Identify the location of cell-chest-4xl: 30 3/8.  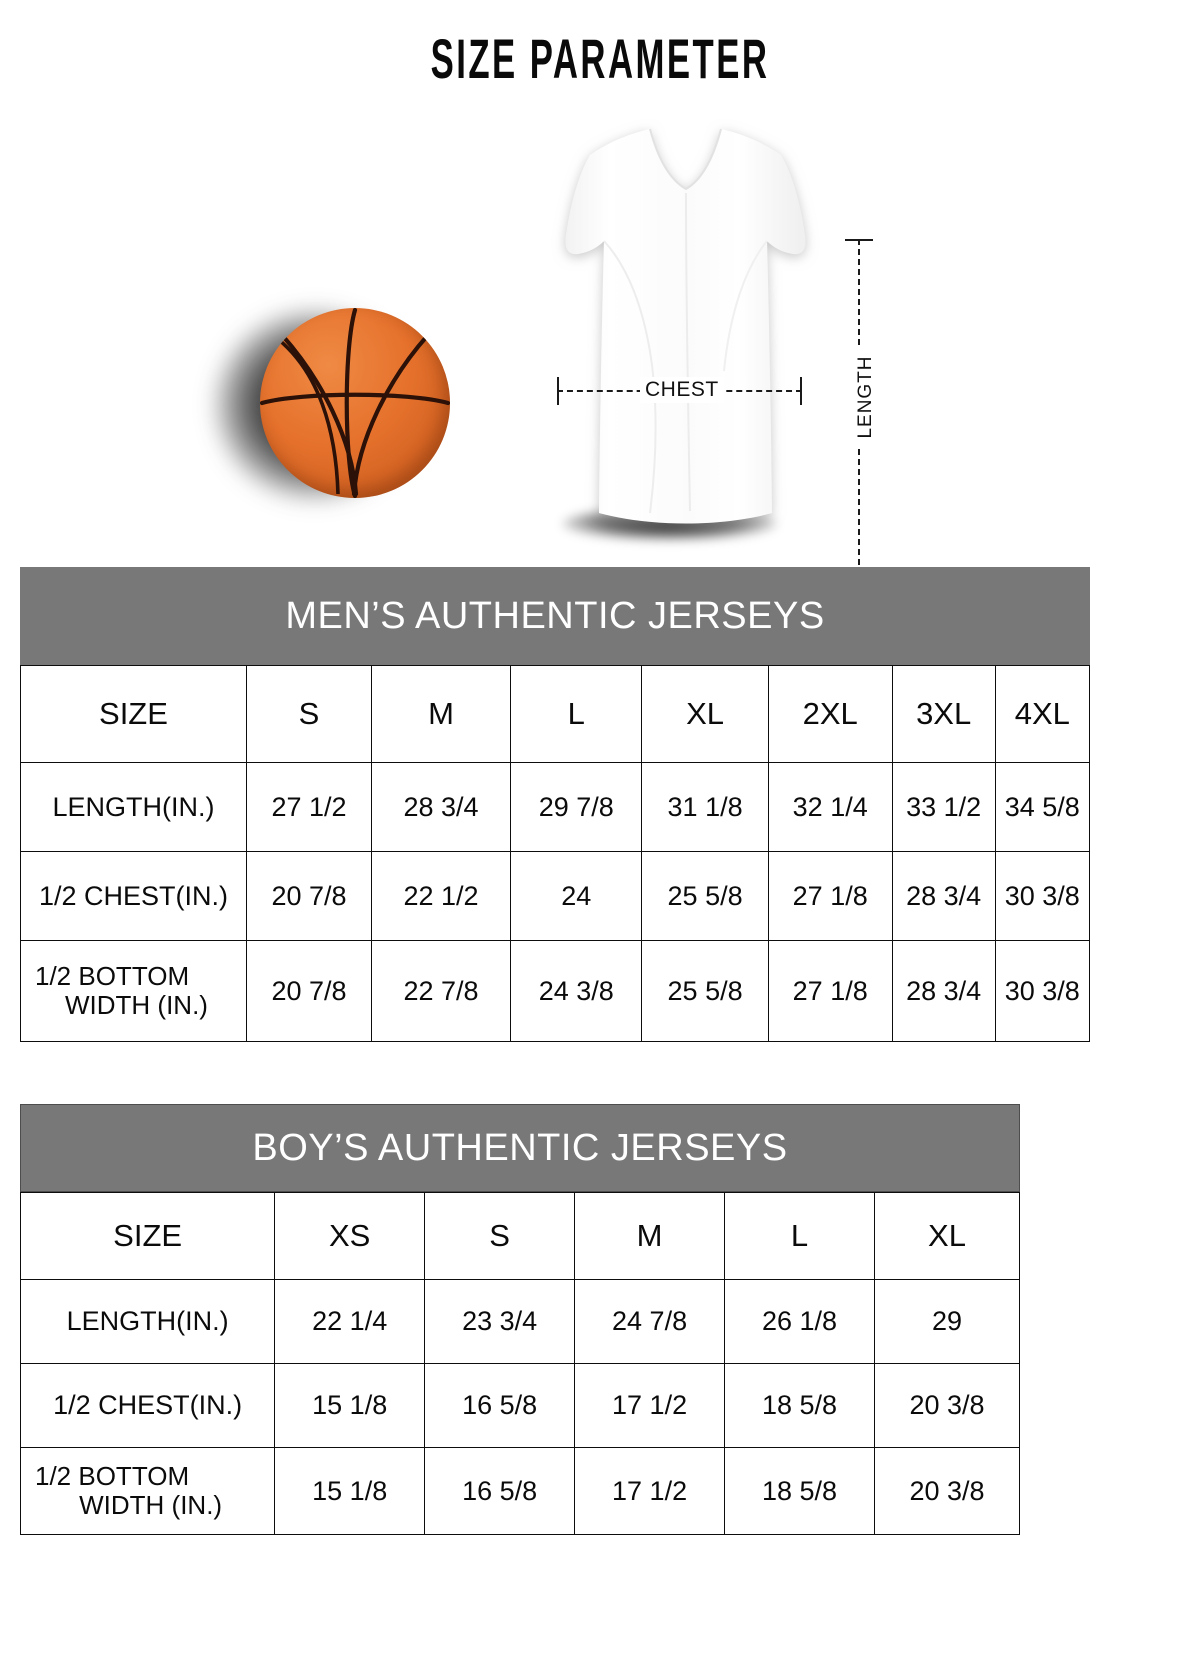
(1042, 896).